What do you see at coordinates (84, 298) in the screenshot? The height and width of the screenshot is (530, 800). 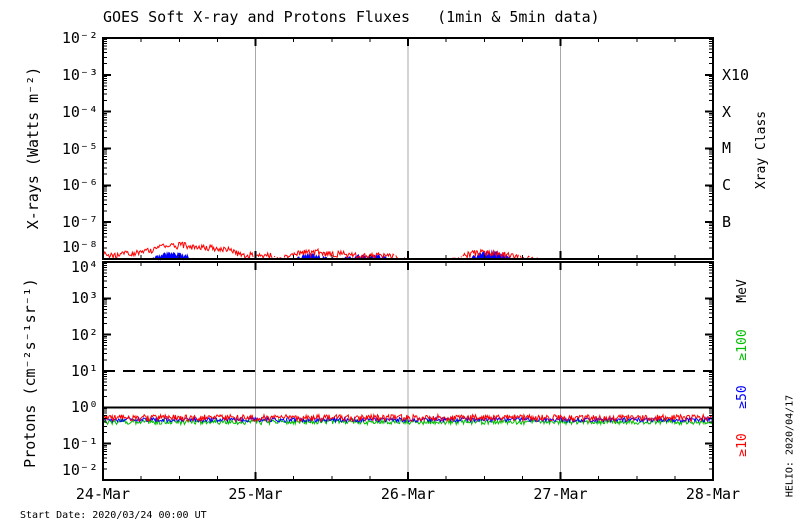 I see `y-tick-label: 10³` at bounding box center [84, 298].